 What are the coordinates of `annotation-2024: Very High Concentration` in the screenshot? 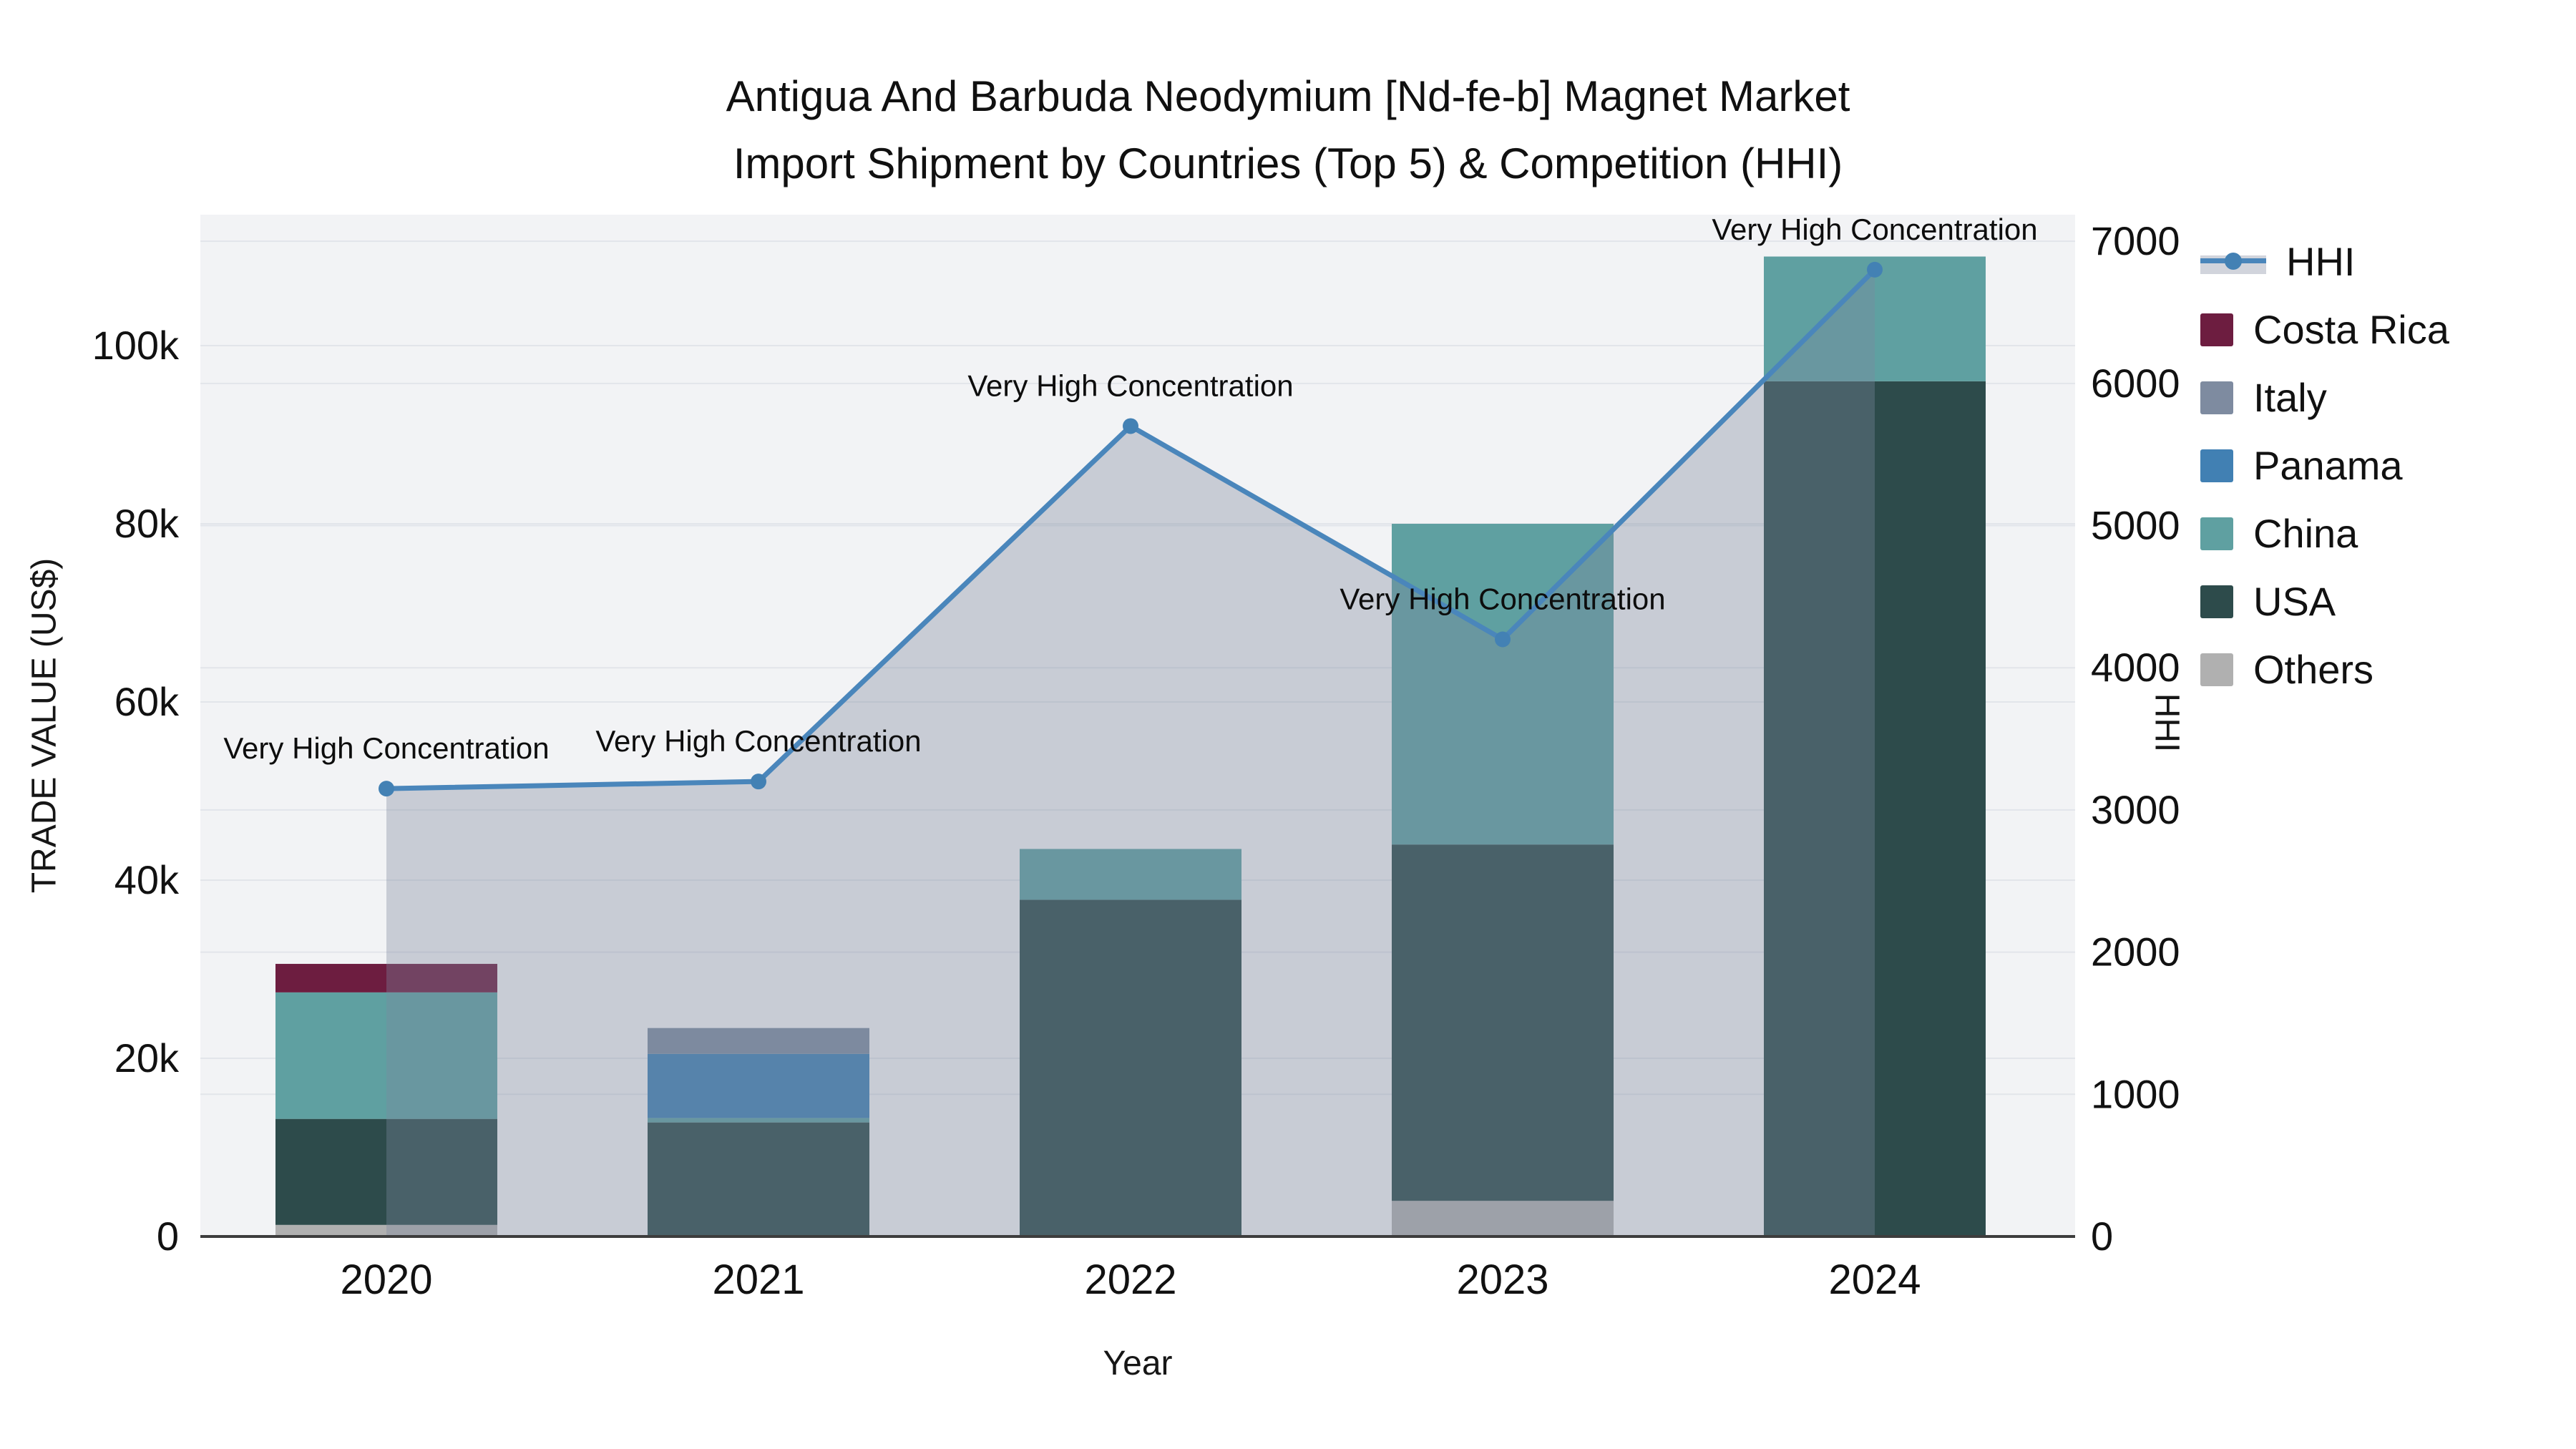 It's located at (1874, 229).